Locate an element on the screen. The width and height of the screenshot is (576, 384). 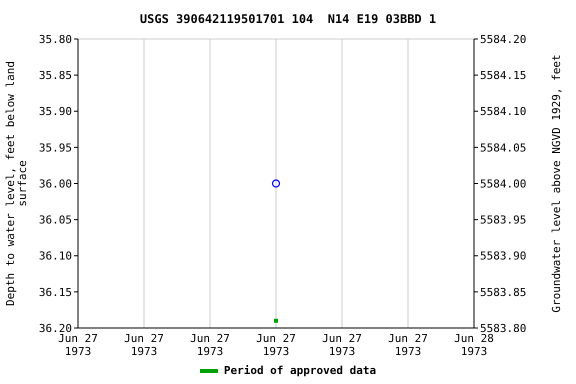
y-tick-label: 35.95 is located at coordinates (55, 147).